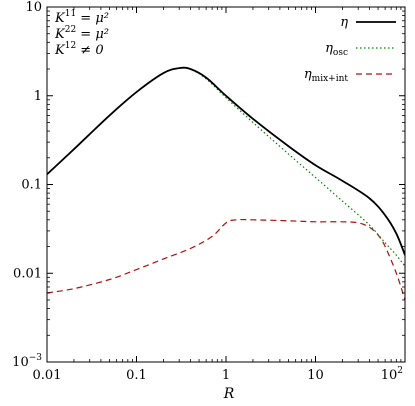 This screenshot has height=406, width=415. Describe the element at coordinates (47, 375) in the screenshot. I see `x-tick-label: 0.01` at that location.